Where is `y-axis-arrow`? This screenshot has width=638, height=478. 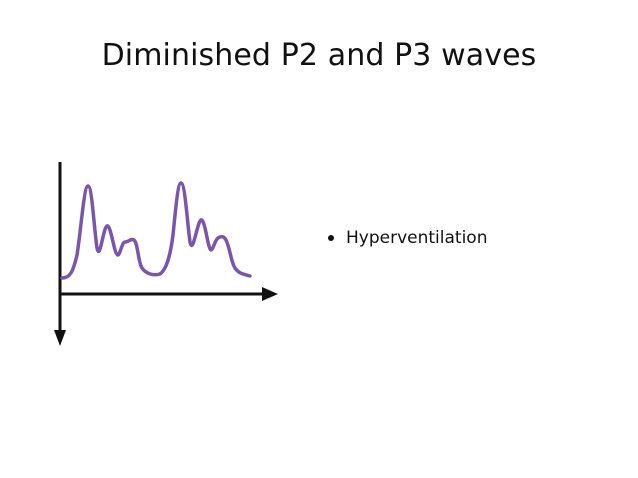
y-axis-arrow is located at coordinates (60, 338).